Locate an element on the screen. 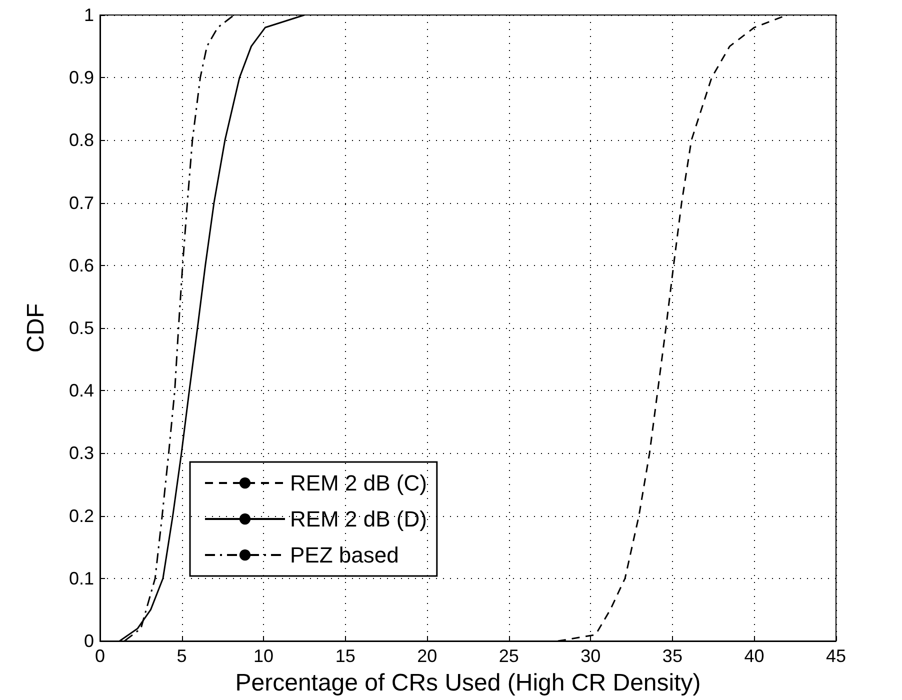 This screenshot has width=902, height=700. x-tick-label: 45 is located at coordinates (836, 656).